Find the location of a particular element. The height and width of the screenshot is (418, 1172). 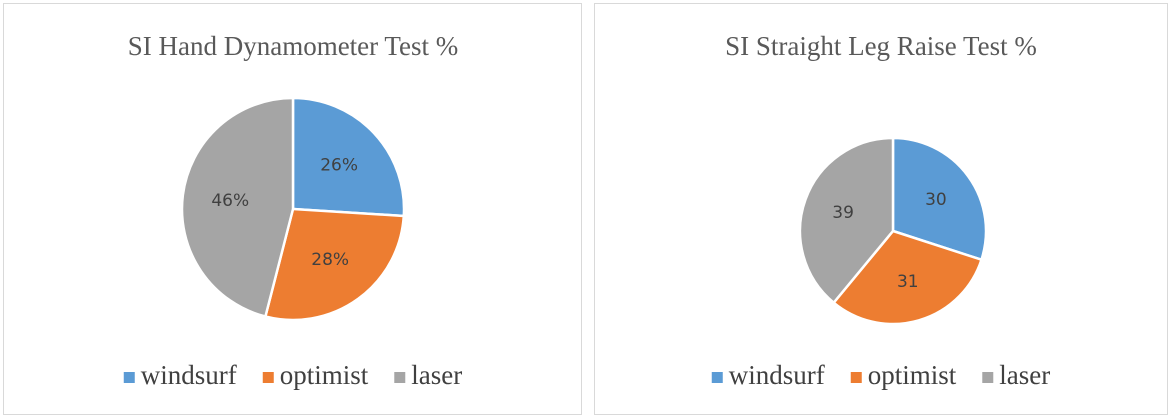

data-label: 39 is located at coordinates (843, 213).